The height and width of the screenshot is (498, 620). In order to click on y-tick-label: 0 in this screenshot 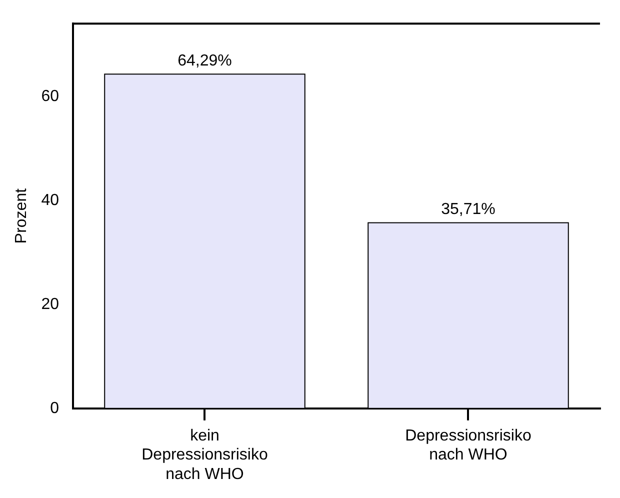, I will do `click(55, 408)`.